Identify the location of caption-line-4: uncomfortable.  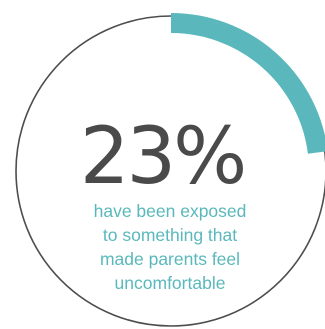
(170, 283).